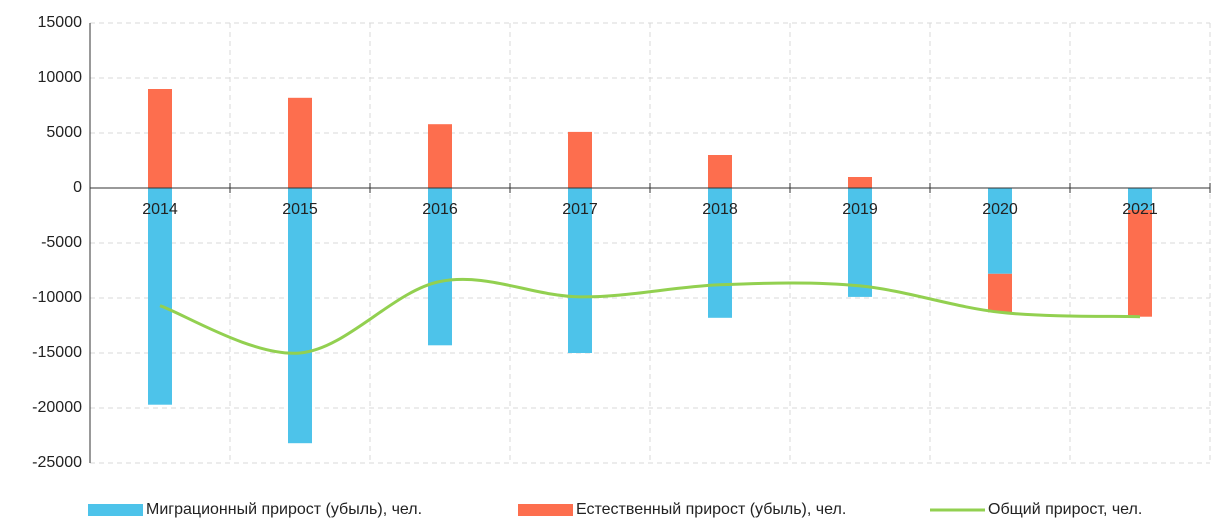  What do you see at coordinates (580, 209) in the screenshot?
I see `x-tick-label: 2017` at bounding box center [580, 209].